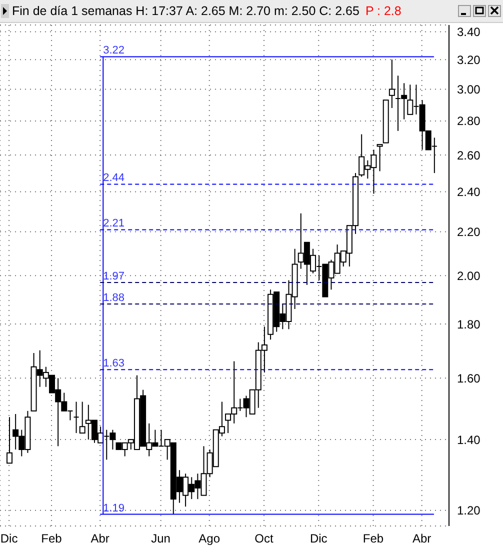 Image resolution: width=503 pixels, height=552 pixels. Describe the element at coordinates (469, 192) in the screenshot. I see `y-tick-label: 2.40` at that location.